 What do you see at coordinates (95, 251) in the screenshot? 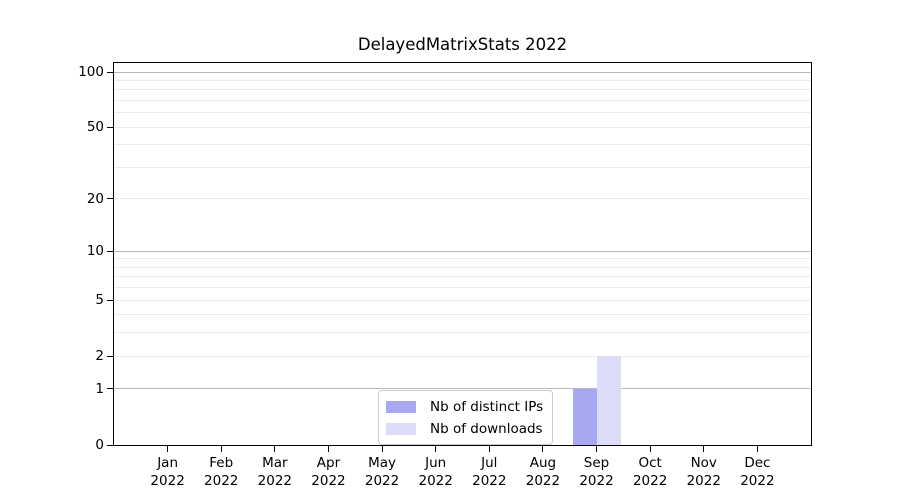
I see `y-tick-label: 10` at bounding box center [95, 251].